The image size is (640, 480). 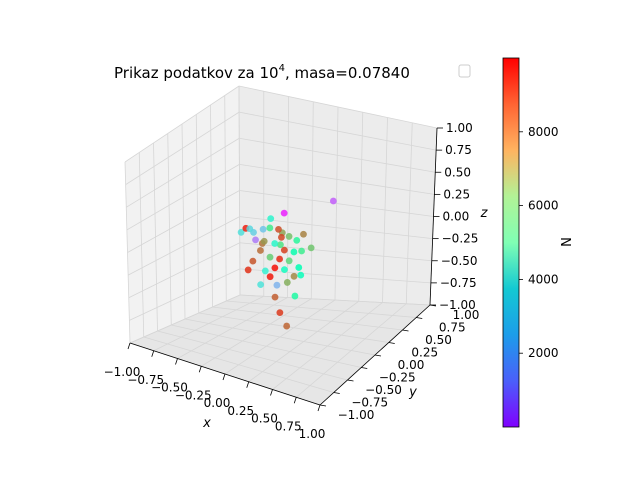 I want to click on y-tick-label: 0.25, so click(x=424, y=353).